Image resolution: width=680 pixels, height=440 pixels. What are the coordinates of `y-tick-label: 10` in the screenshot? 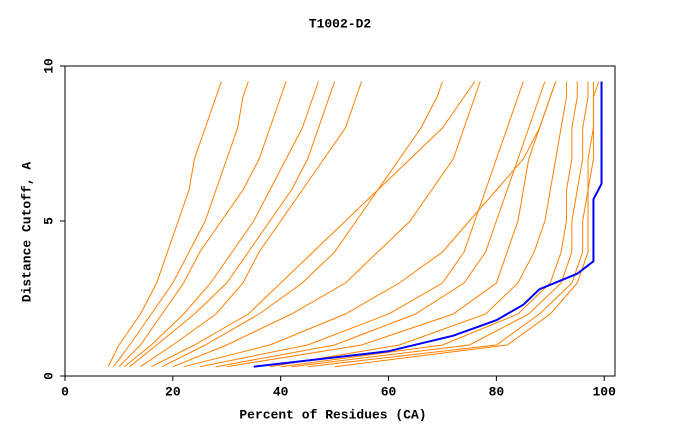 It's located at (48, 66).